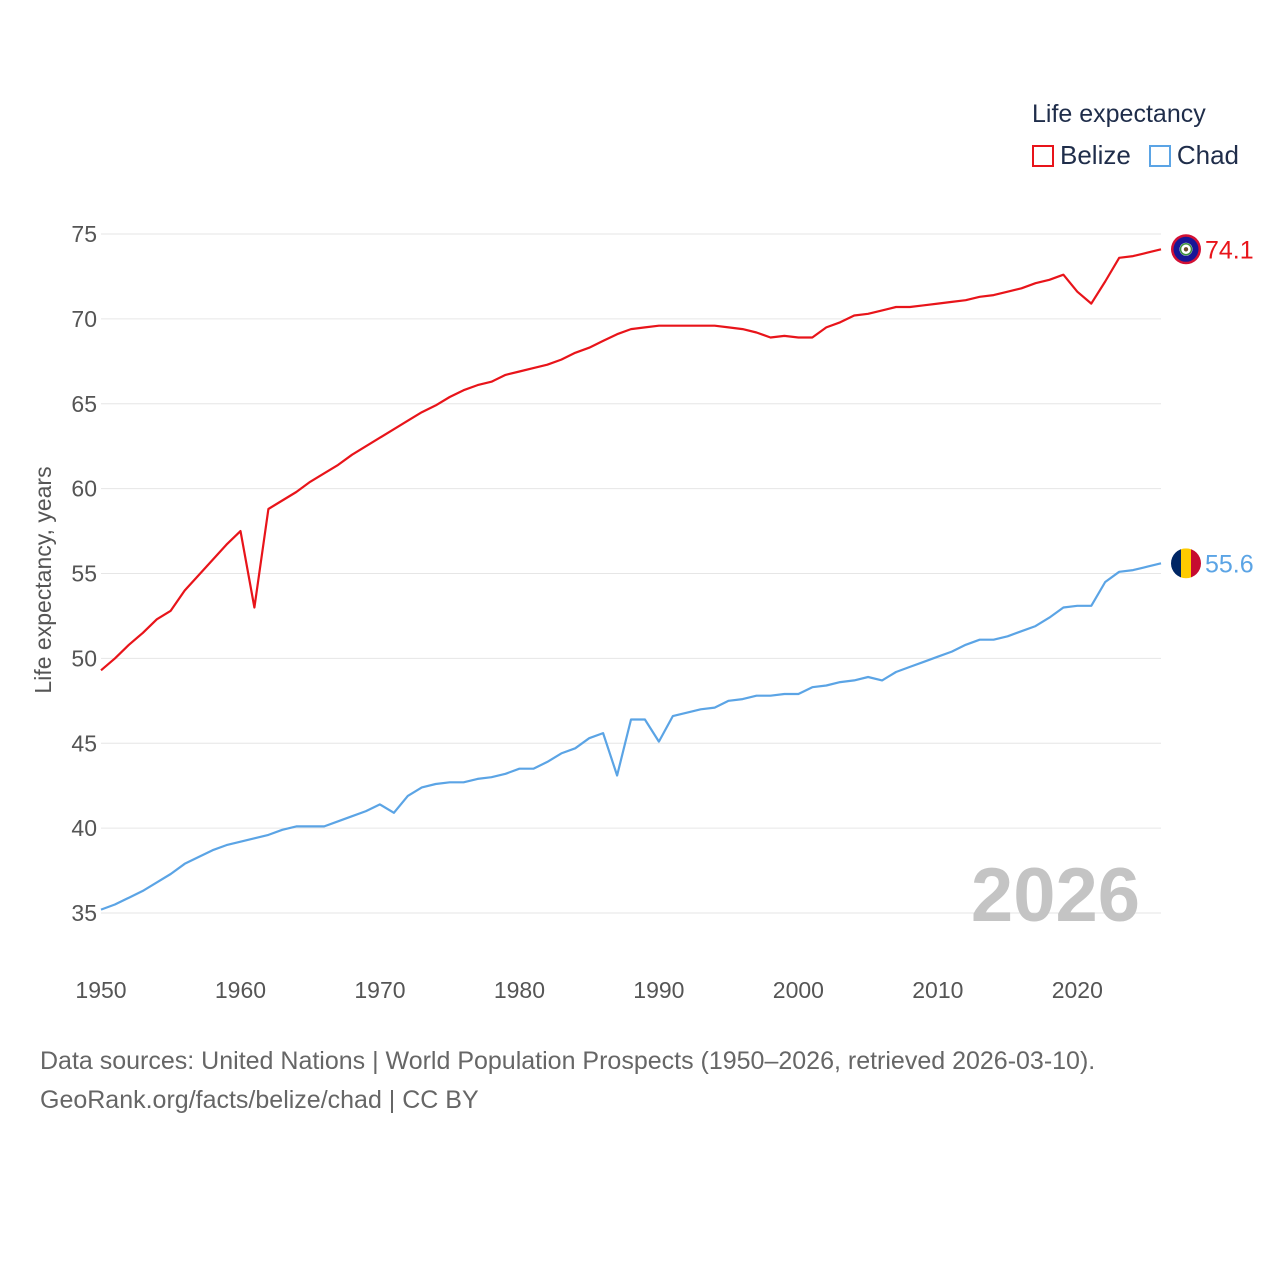 The width and height of the screenshot is (1280, 1280). I want to click on legend-title: Life expectancy, so click(1119, 114).